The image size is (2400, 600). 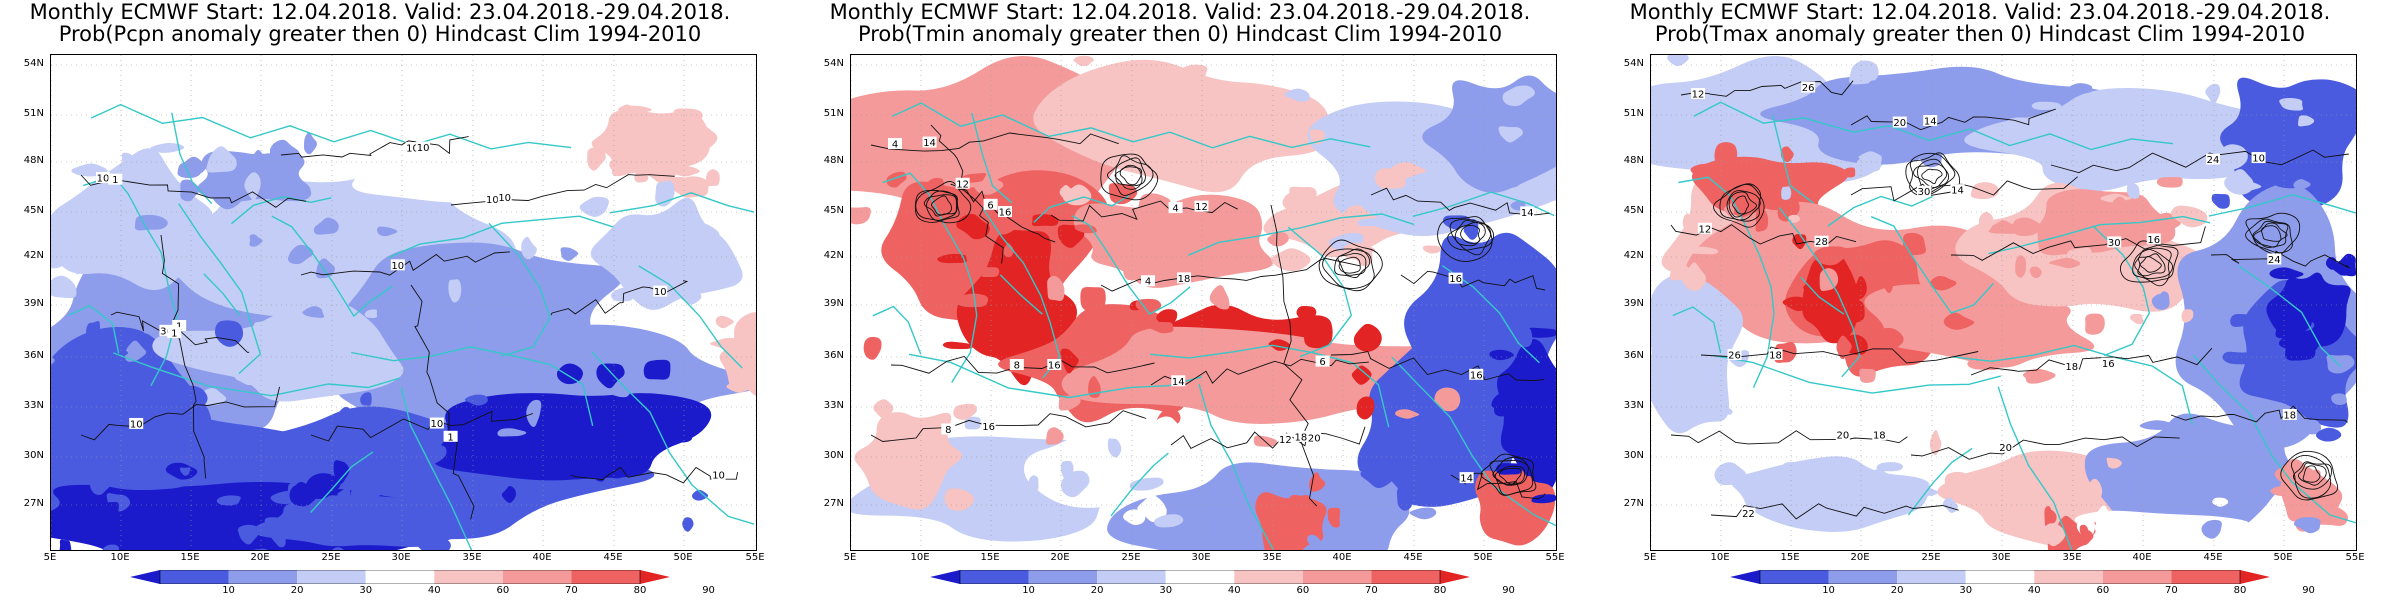 I want to click on latitude-tick-label: 36N, so click(x=33, y=355).